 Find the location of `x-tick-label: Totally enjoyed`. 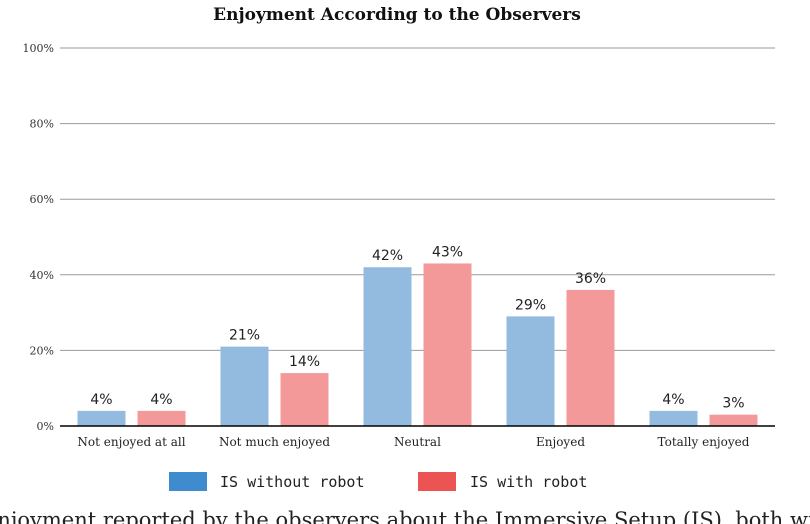

x-tick-label: Totally enjoyed is located at coordinates (704, 442).